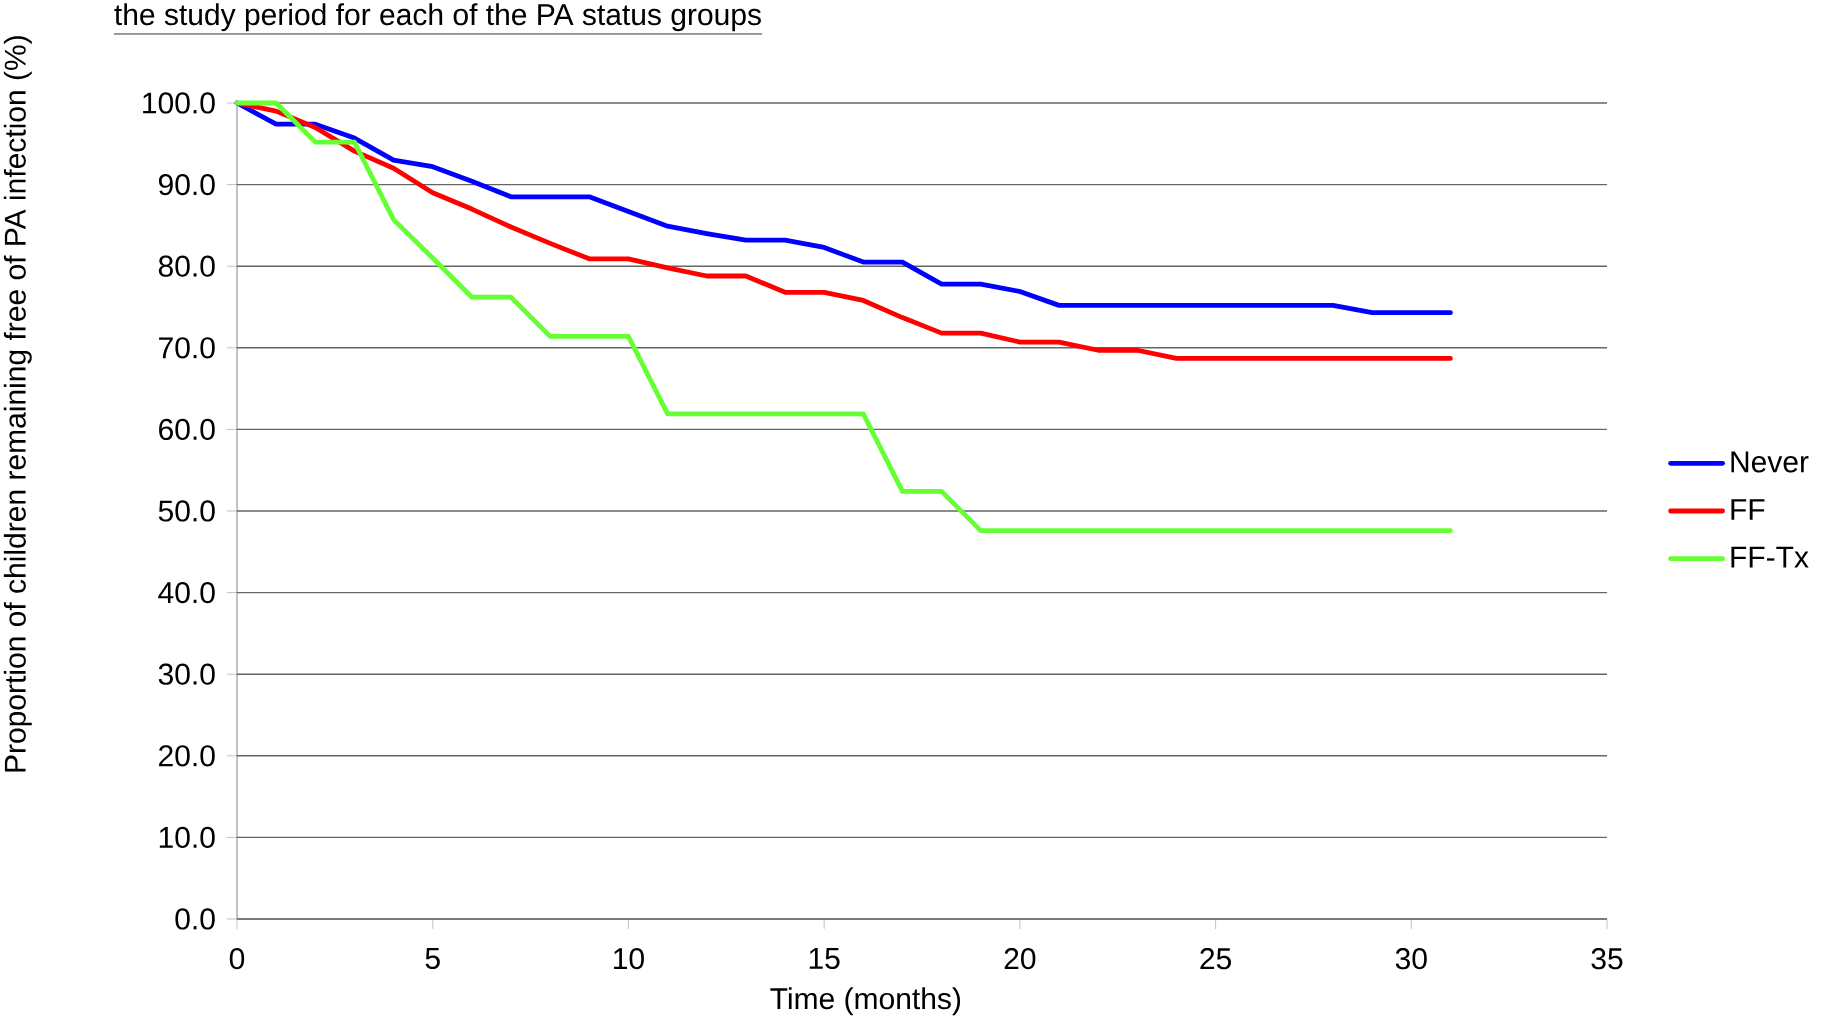 The image size is (1834, 1030). I want to click on legend-label: FF-Tx, so click(1770, 557).